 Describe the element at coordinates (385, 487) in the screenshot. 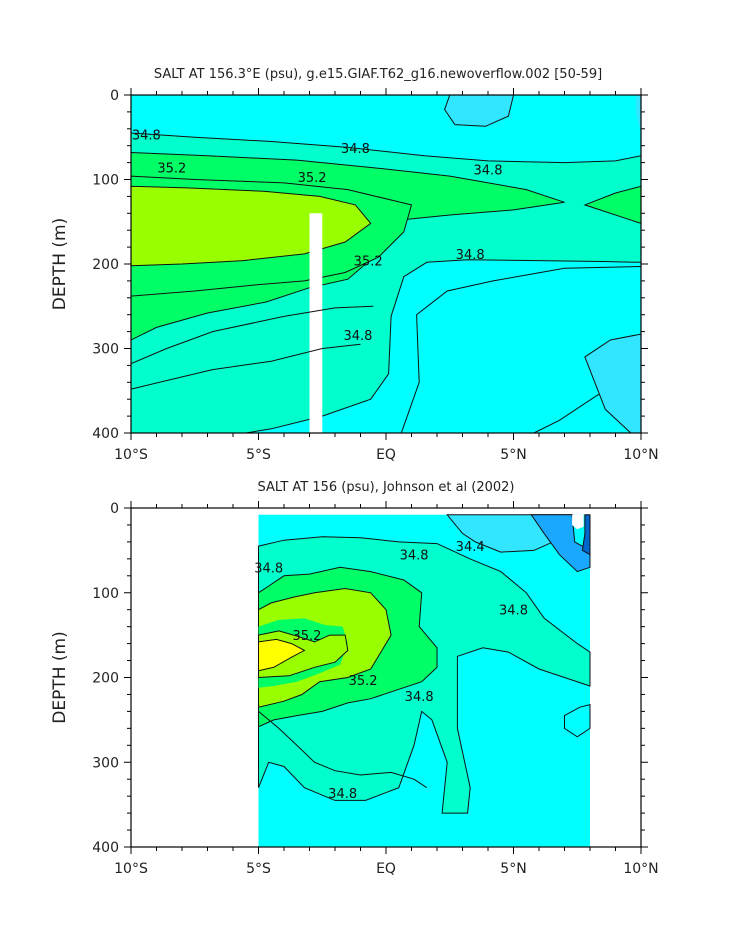

I see `panel-title: SALT AT 156 (psu), Johnson et al (2002)` at that location.